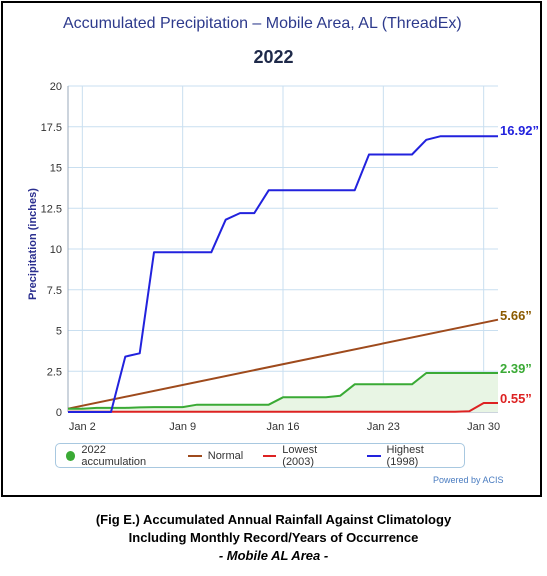  What do you see at coordinates (468, 480) in the screenshot?
I see `powered-by-link: Powered by ACIS` at bounding box center [468, 480].